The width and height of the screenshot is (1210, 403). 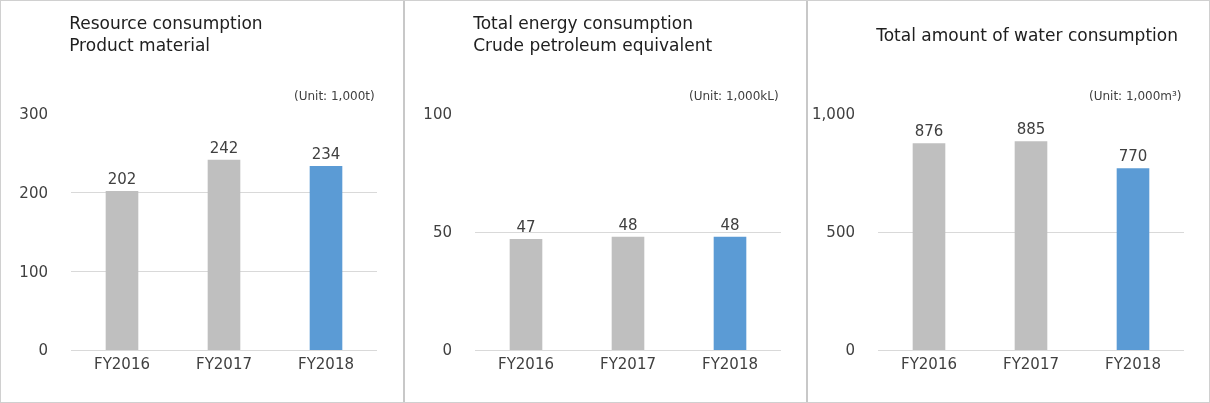 I want to click on data-label: 242, so click(x=224, y=147).